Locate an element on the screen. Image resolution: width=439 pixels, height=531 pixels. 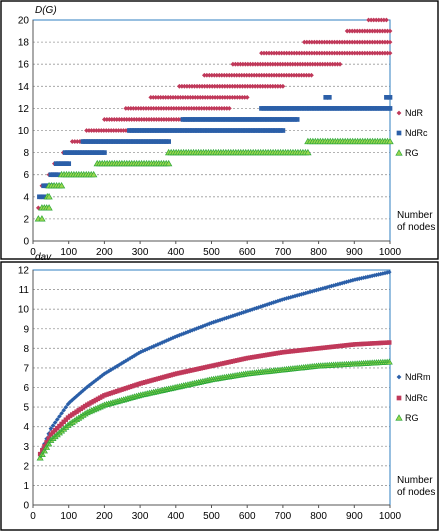
series-rg is located at coordinates (214, 179).